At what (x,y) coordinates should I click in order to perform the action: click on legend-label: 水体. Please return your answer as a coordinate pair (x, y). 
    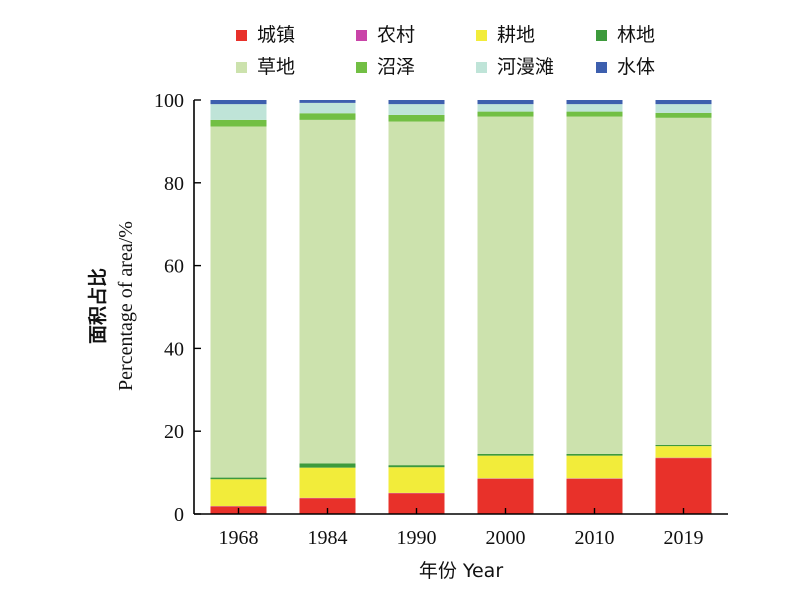
    Looking at the image, I should click on (636, 67).